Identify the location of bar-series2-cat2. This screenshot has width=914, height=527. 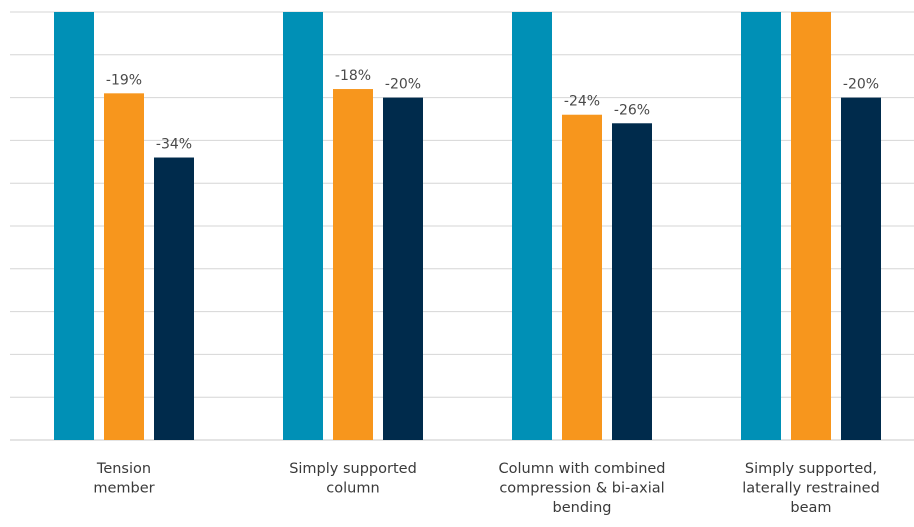
(353, 264).